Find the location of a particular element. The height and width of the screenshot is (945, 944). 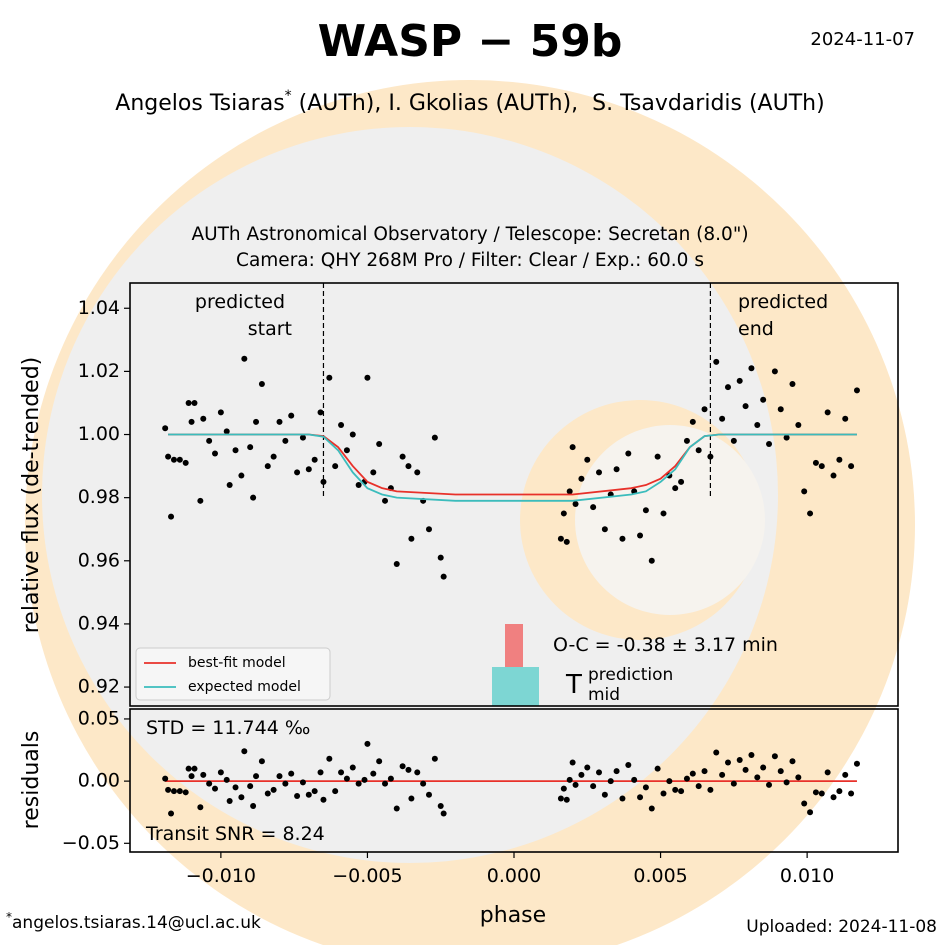

annotation: start is located at coordinates (270, 329).